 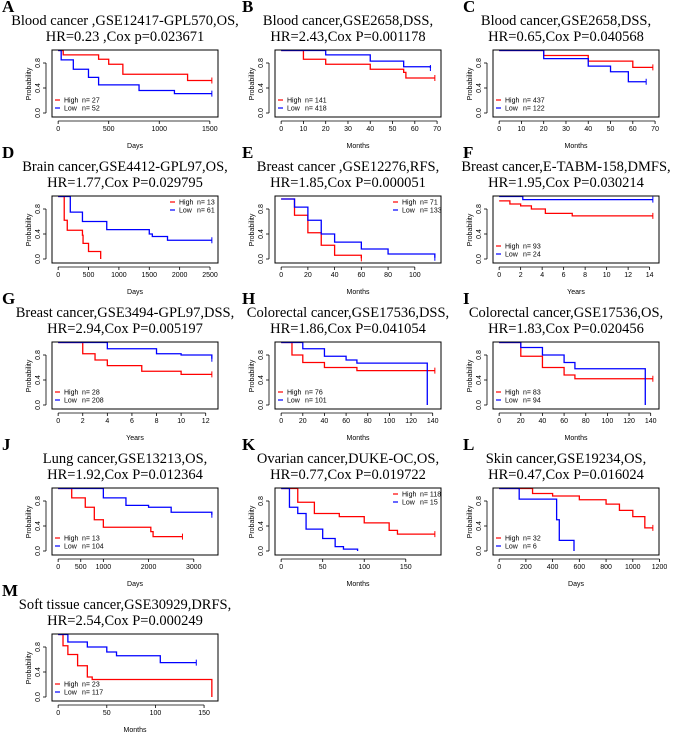 I want to click on panel-letter: G, so click(x=9, y=298).